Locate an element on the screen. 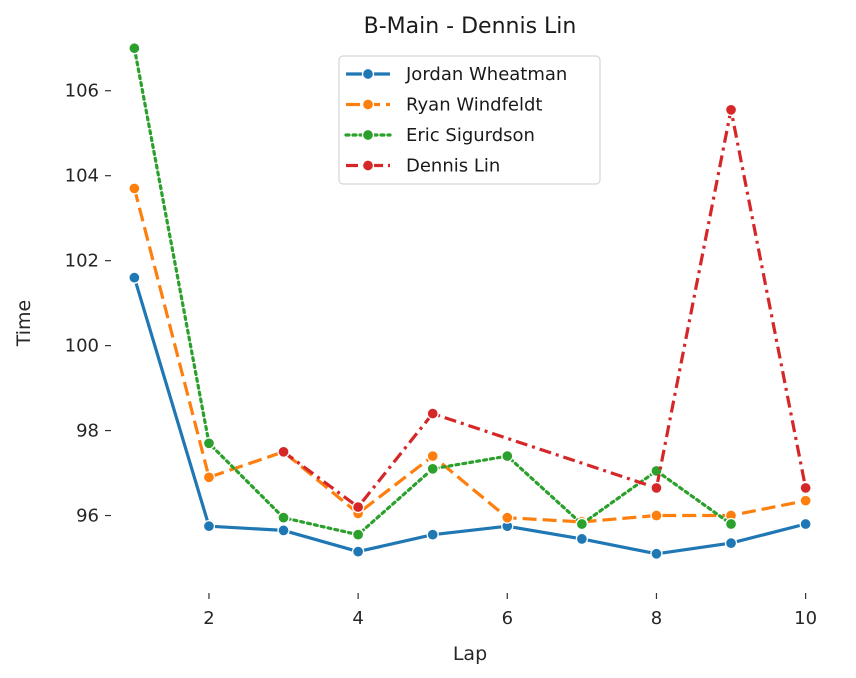 Image resolution: width=856 pixels, height=678 pixels. legend-marker-jordan-wheatman is located at coordinates (368, 74).